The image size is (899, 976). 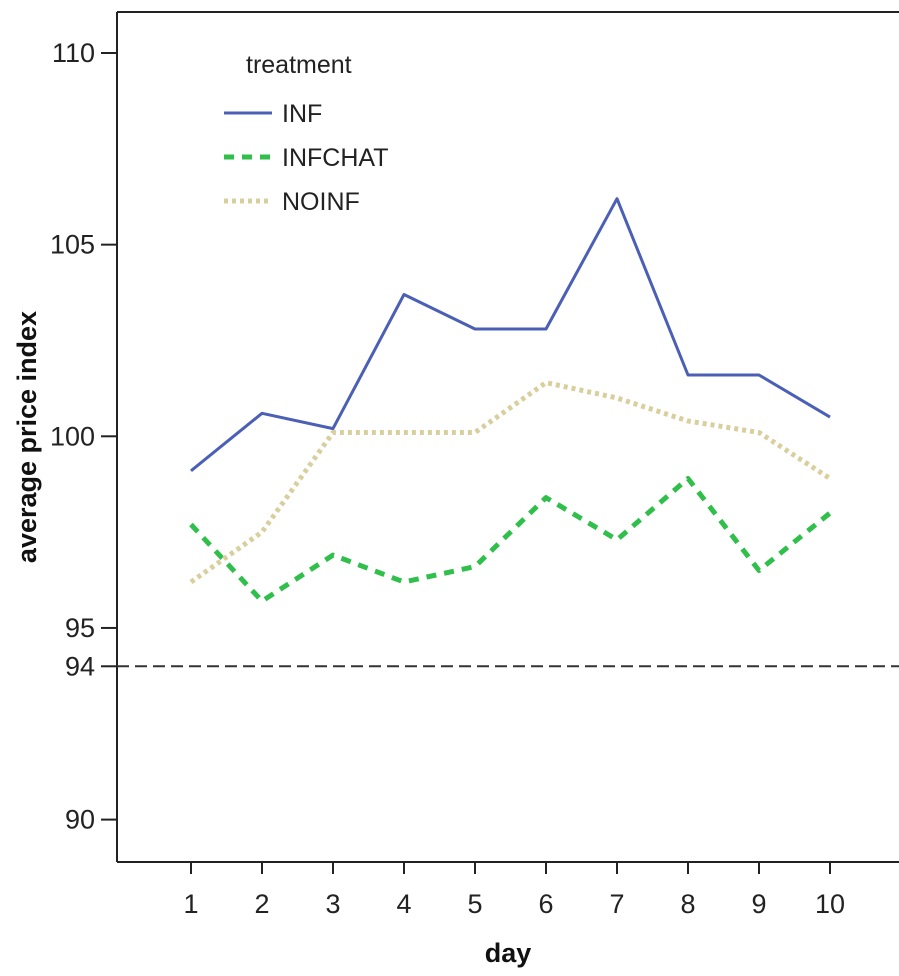 What do you see at coordinates (403, 904) in the screenshot?
I see `x-tick-label: 4` at bounding box center [403, 904].